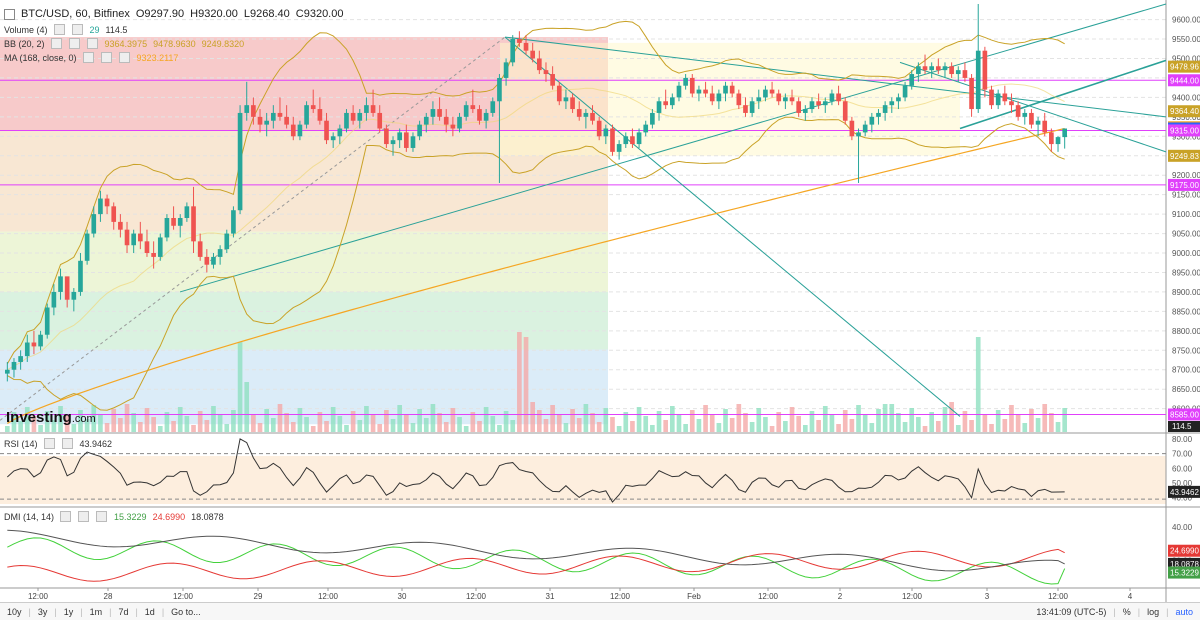 The width and height of the screenshot is (1200, 620). Describe the element at coordinates (96, 443) in the screenshot. I see `rsi-value: 43.9462` at that location.